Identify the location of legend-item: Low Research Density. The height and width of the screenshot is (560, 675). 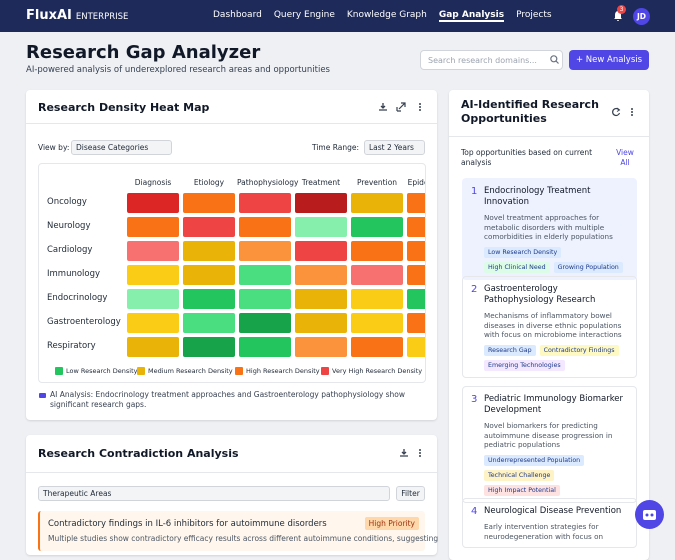
(96, 371).